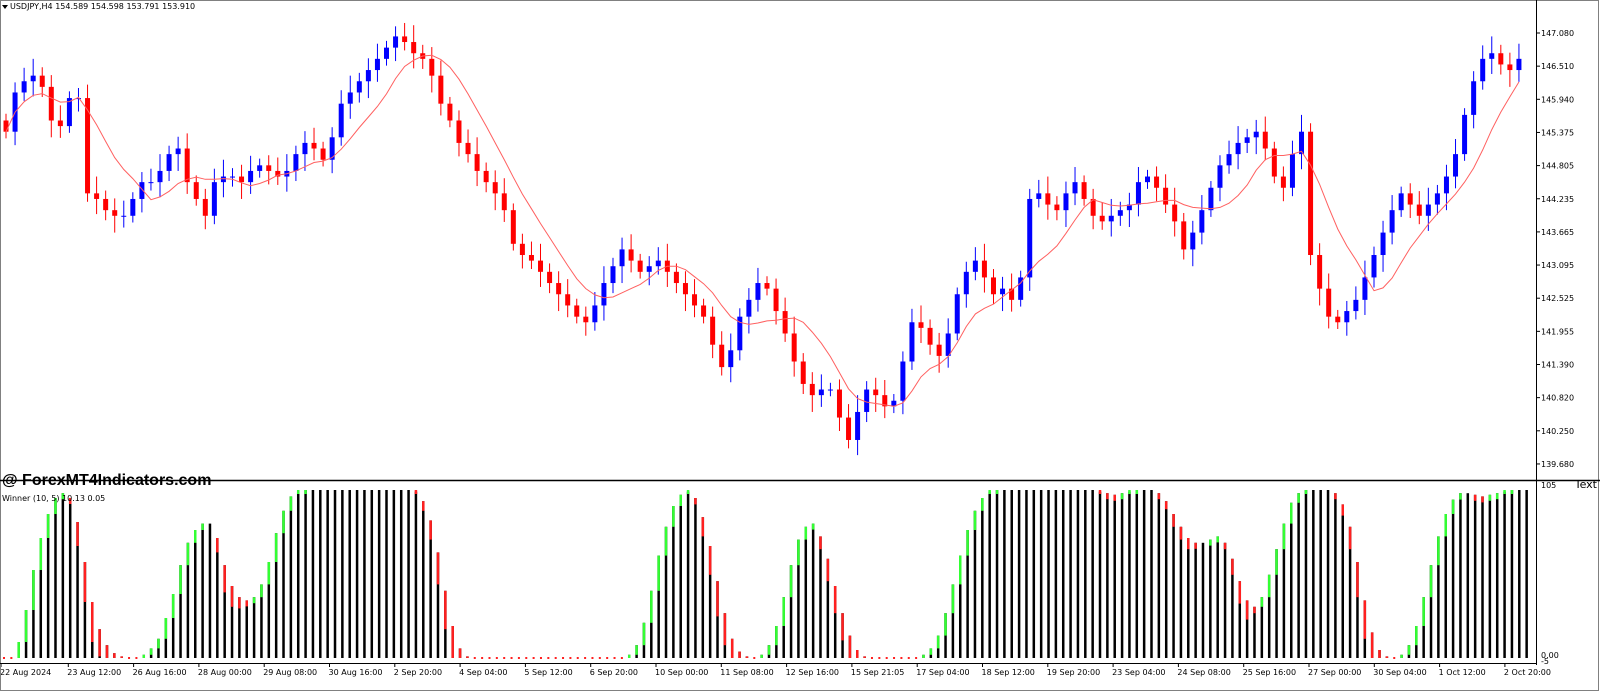  What do you see at coordinates (614, 672) in the screenshot?
I see `time-tick-label: 6 Sep 20:00` at bounding box center [614, 672].